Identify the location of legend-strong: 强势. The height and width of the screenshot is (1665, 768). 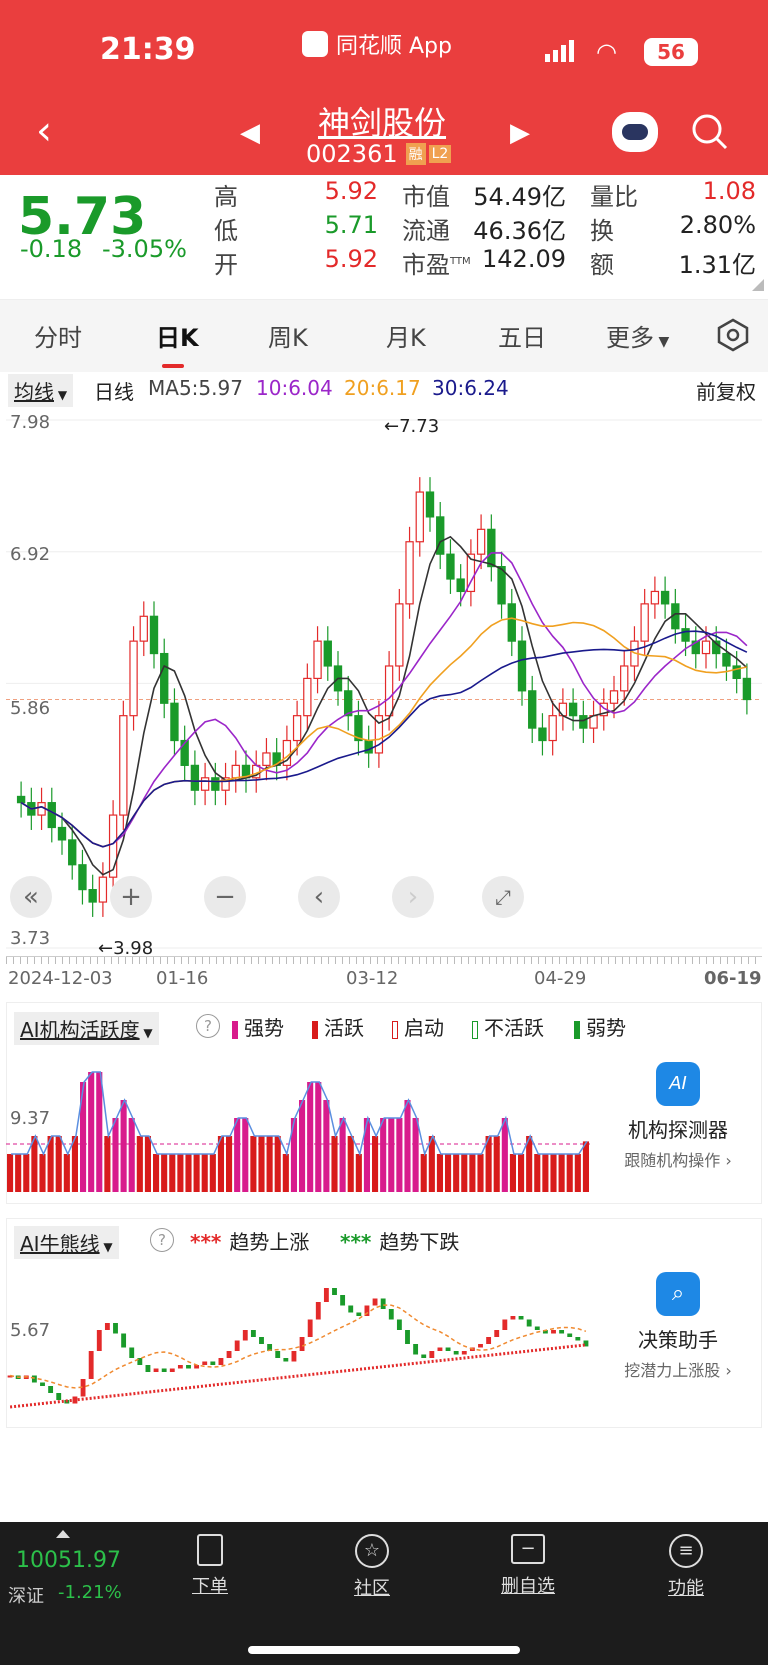
(258, 1026).